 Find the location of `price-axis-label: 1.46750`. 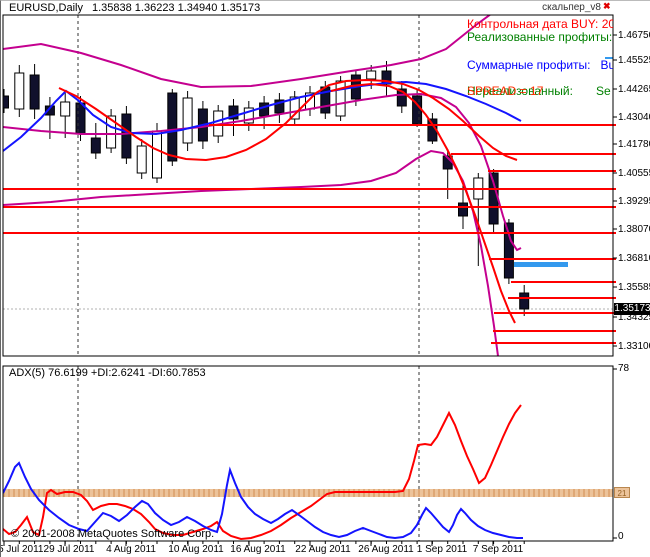

price-axis-label: 1.46750 is located at coordinates (634, 35).